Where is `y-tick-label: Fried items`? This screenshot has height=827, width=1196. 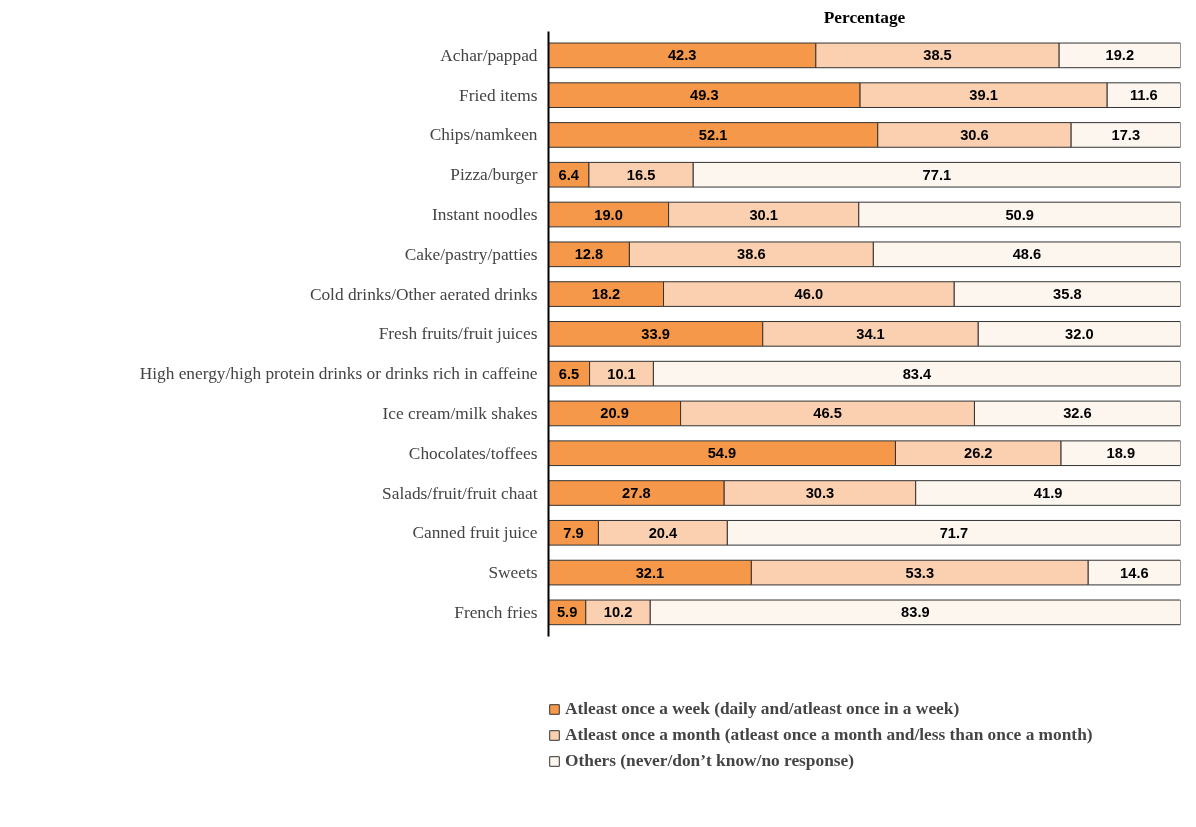
y-tick-label: Fried items is located at coordinates (498, 95).